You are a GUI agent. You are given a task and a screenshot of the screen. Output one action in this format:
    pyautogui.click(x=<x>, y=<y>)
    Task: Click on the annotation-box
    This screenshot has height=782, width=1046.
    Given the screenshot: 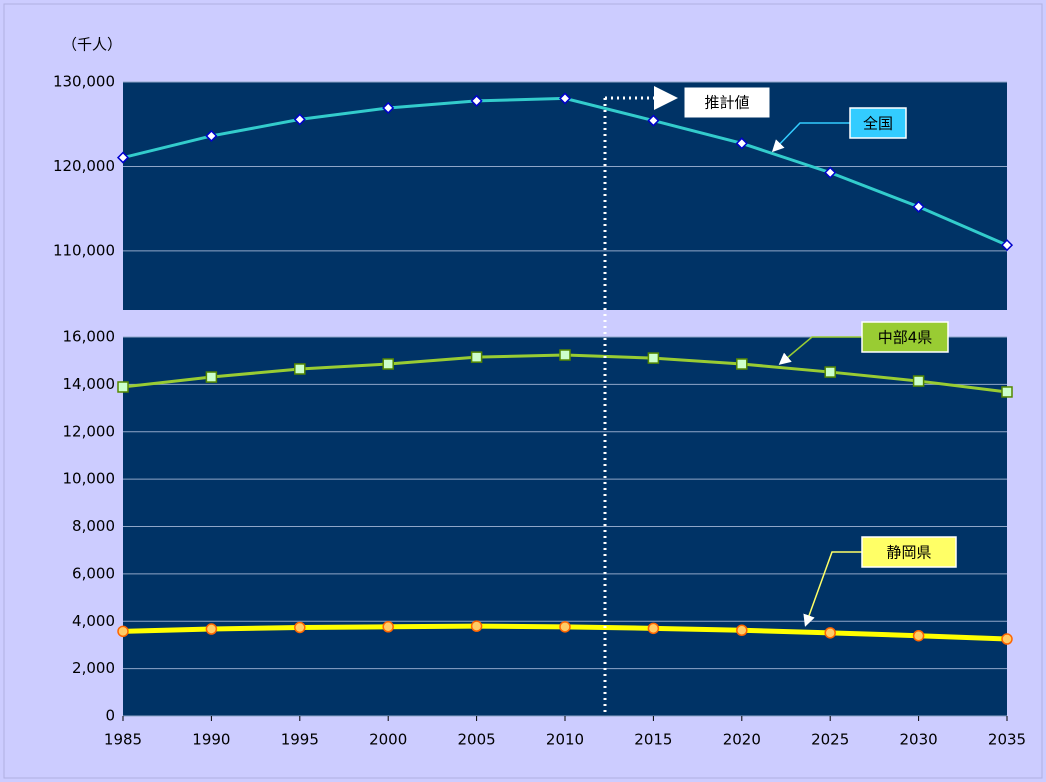 What is the action you would take?
    pyautogui.click(x=727, y=102)
    